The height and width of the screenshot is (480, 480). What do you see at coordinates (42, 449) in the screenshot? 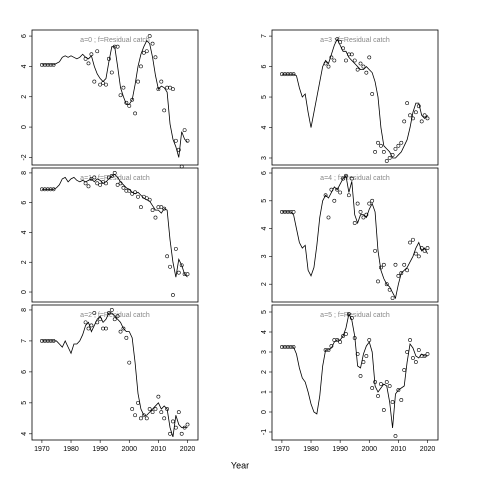
I see `x-tick-label: 1970` at bounding box center [42, 449].